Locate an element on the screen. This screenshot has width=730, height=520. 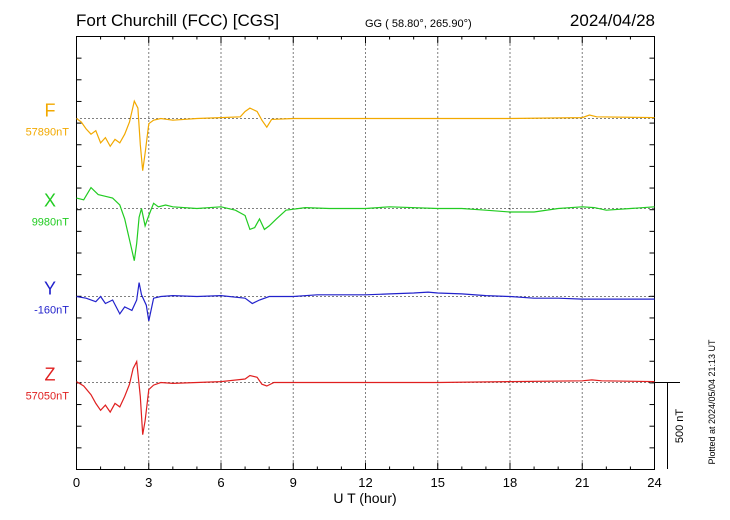
station-title: Fort Churchill (FCC) [CGS] is located at coordinates (177, 20).